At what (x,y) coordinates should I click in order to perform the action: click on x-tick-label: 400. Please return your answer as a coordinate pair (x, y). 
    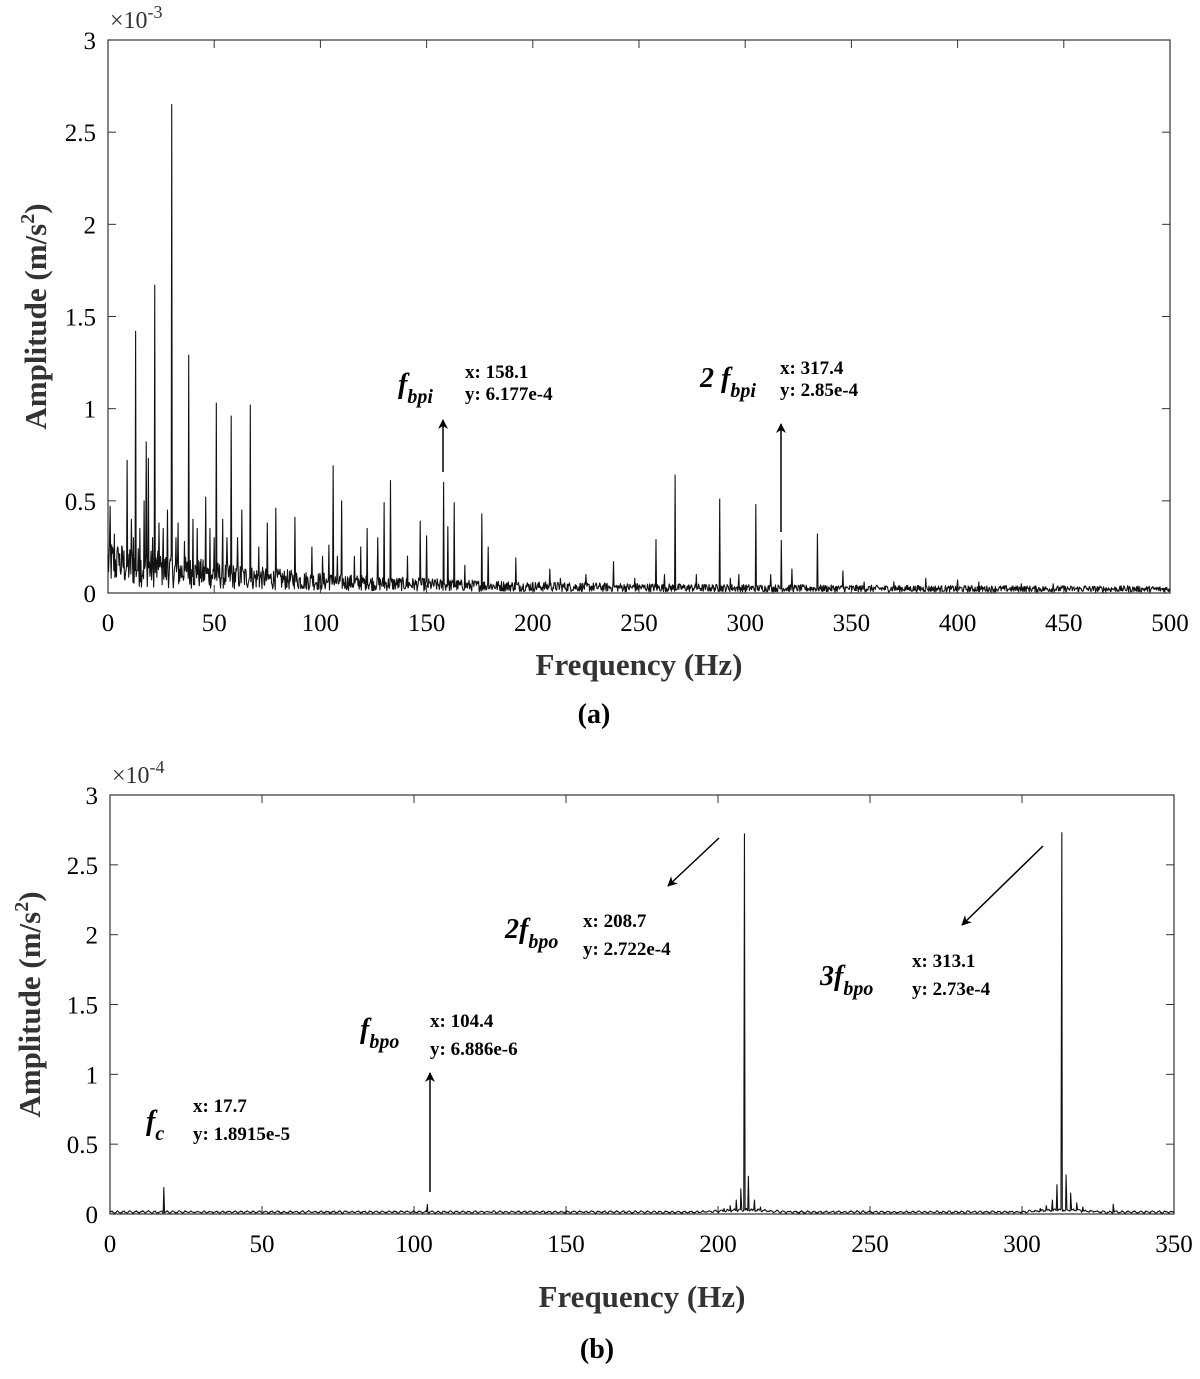
    Looking at the image, I should click on (958, 623).